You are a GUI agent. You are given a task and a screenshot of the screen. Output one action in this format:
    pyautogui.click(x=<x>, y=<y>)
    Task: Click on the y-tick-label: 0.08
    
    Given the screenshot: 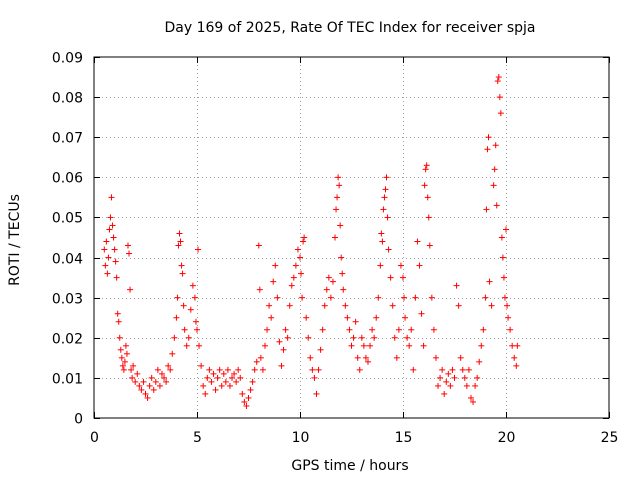 What is the action you would take?
    pyautogui.click(x=67, y=99)
    